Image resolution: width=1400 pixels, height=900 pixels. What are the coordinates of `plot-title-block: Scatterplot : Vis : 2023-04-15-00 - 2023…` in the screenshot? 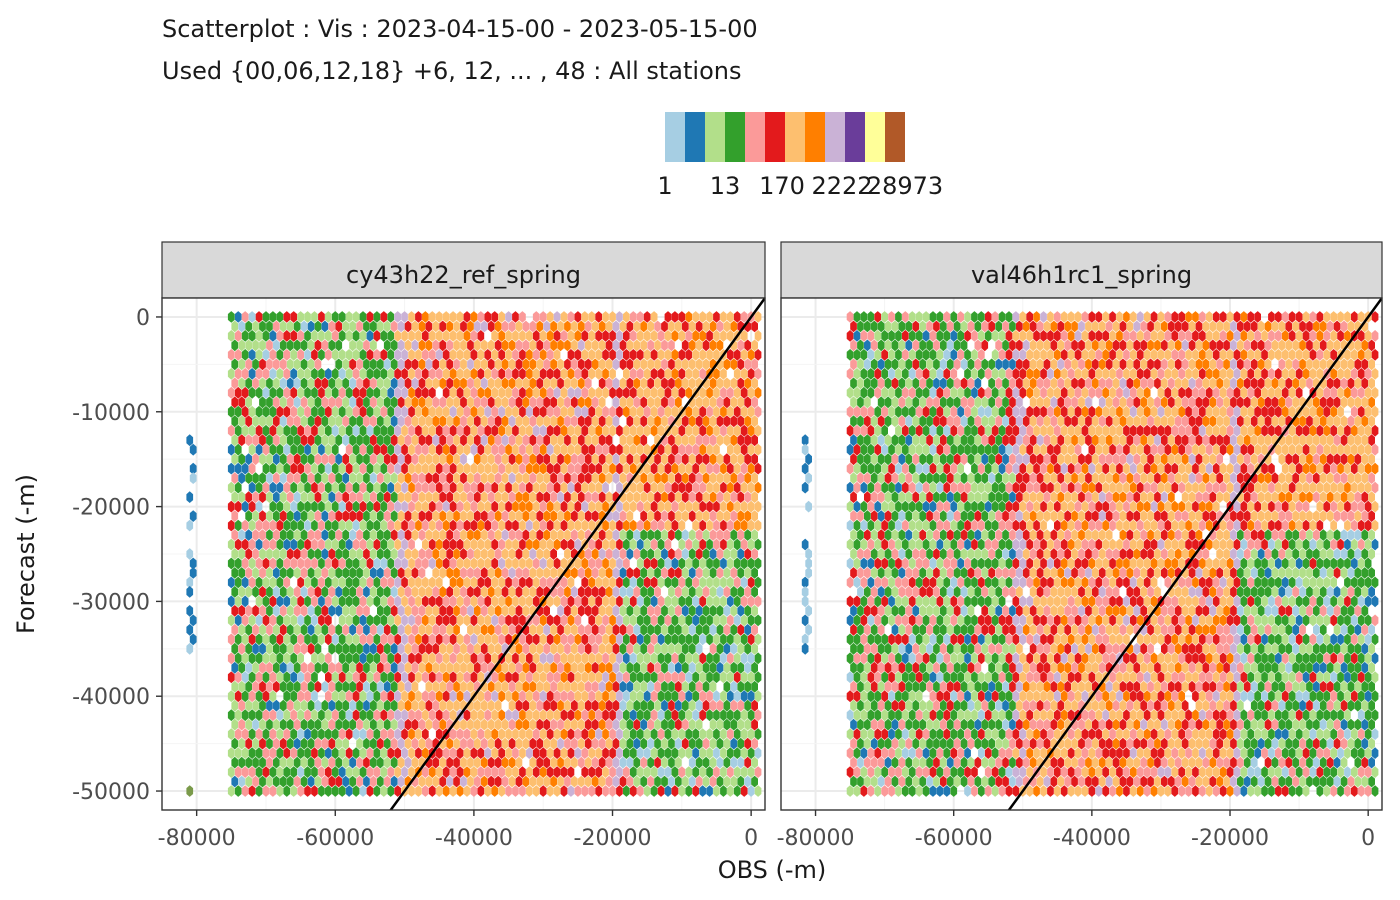 It's located at (460, 50).